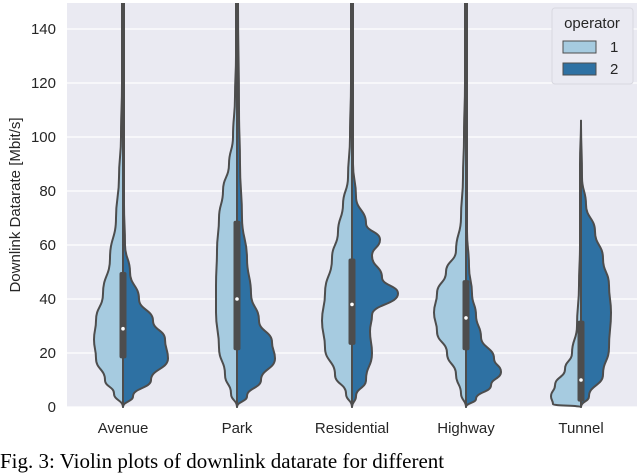 Image resolution: width=640 pixels, height=473 pixels. I want to click on x-tick-label: Park, so click(237, 428).